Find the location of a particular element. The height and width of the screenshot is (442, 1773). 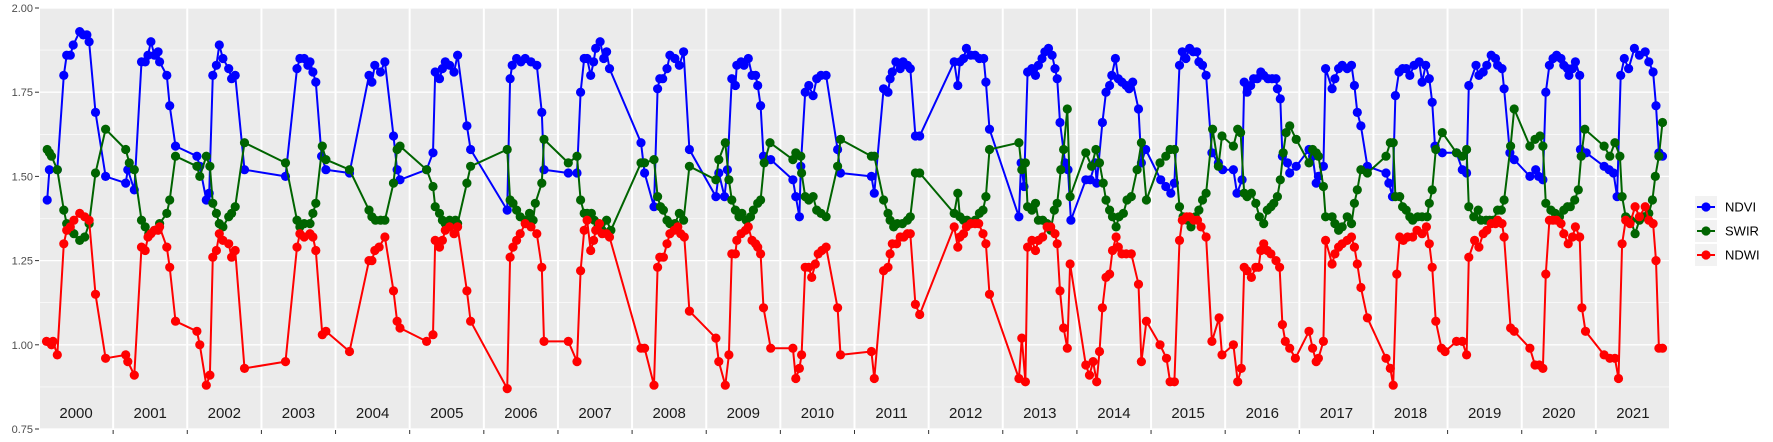

facet-label-2021: 2021 is located at coordinates (1632, 413).